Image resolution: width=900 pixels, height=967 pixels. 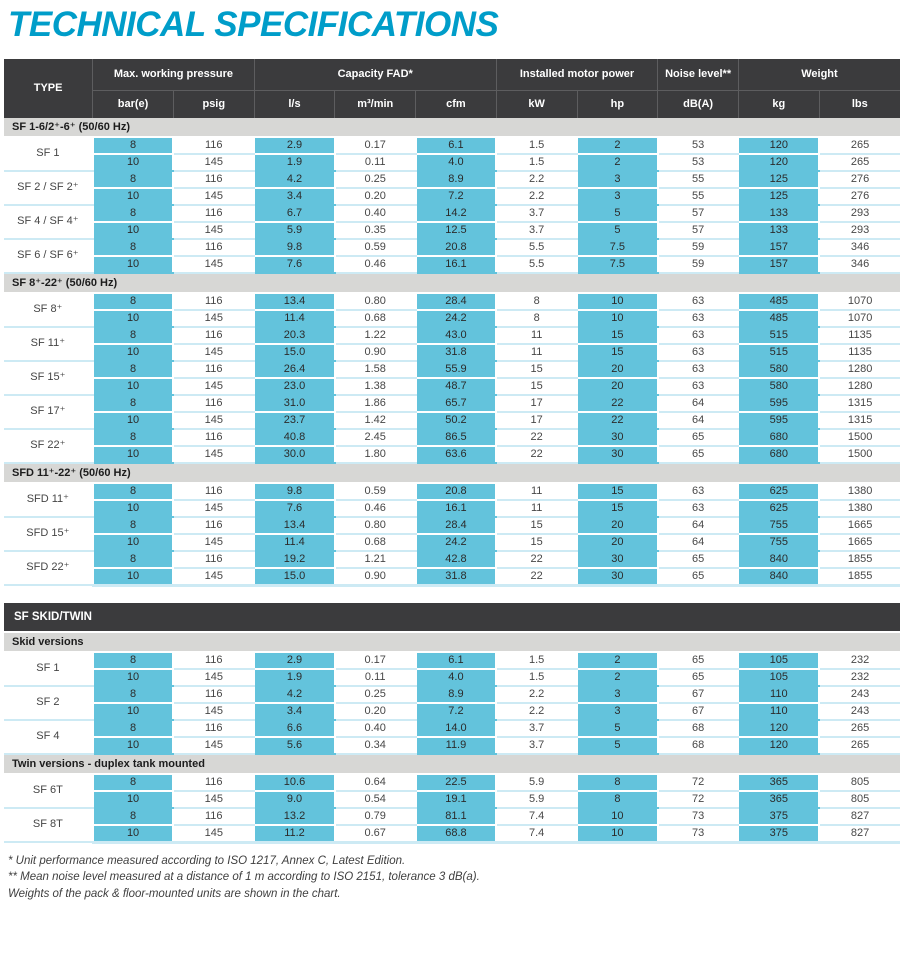 I want to click on cell-db-a: 53, so click(x=698, y=162).